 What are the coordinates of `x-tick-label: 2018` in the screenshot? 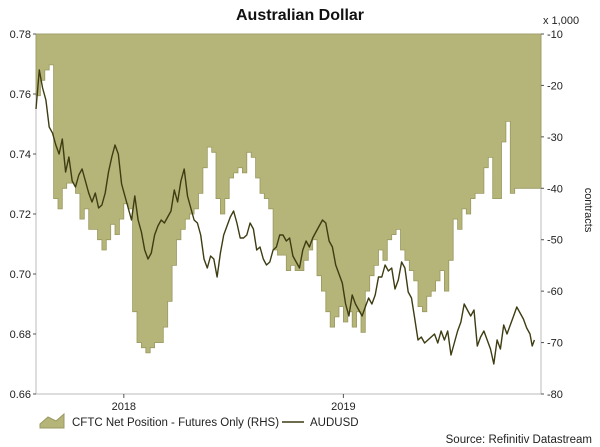 It's located at (124, 407).